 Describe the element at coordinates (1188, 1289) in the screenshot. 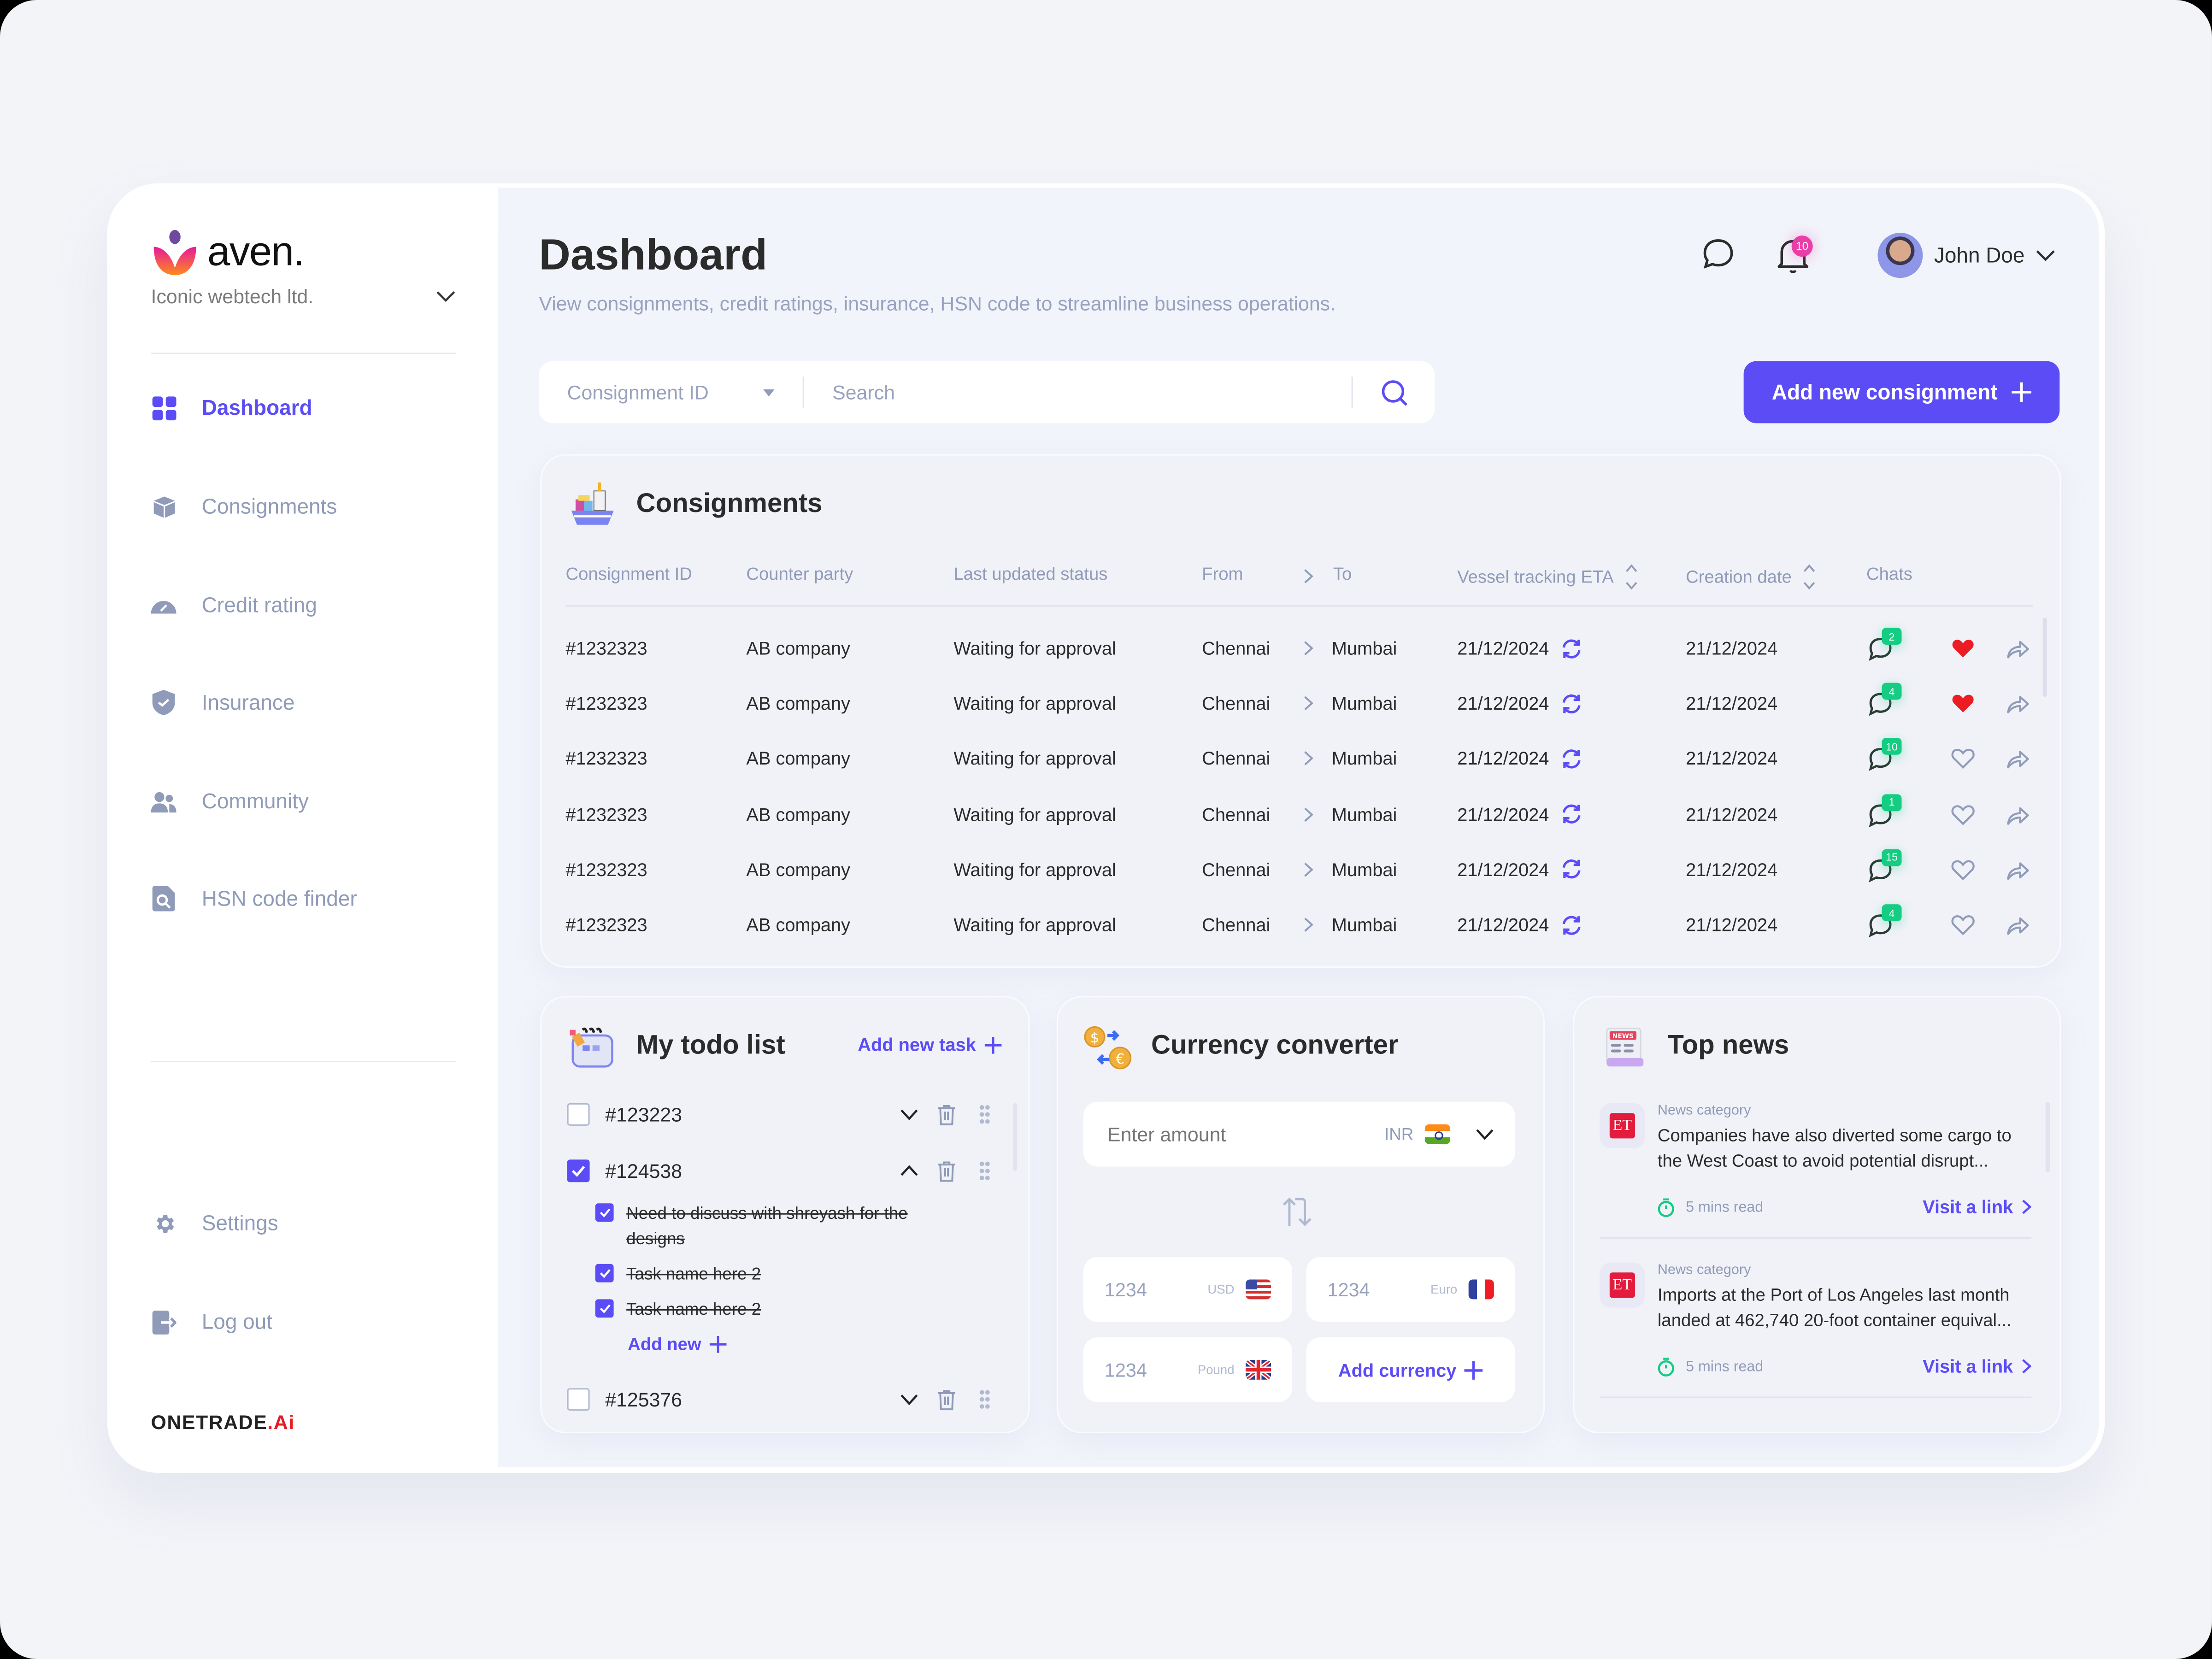

I see `conversion-usd: 1234 USD` at that location.